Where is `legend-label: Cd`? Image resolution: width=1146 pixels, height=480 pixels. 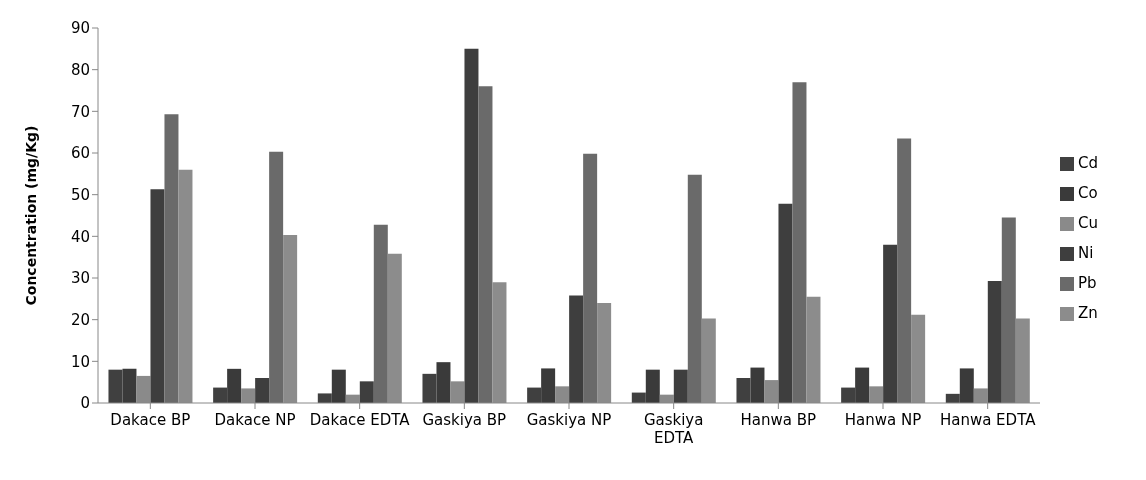 legend-label: Cd is located at coordinates (1088, 163).